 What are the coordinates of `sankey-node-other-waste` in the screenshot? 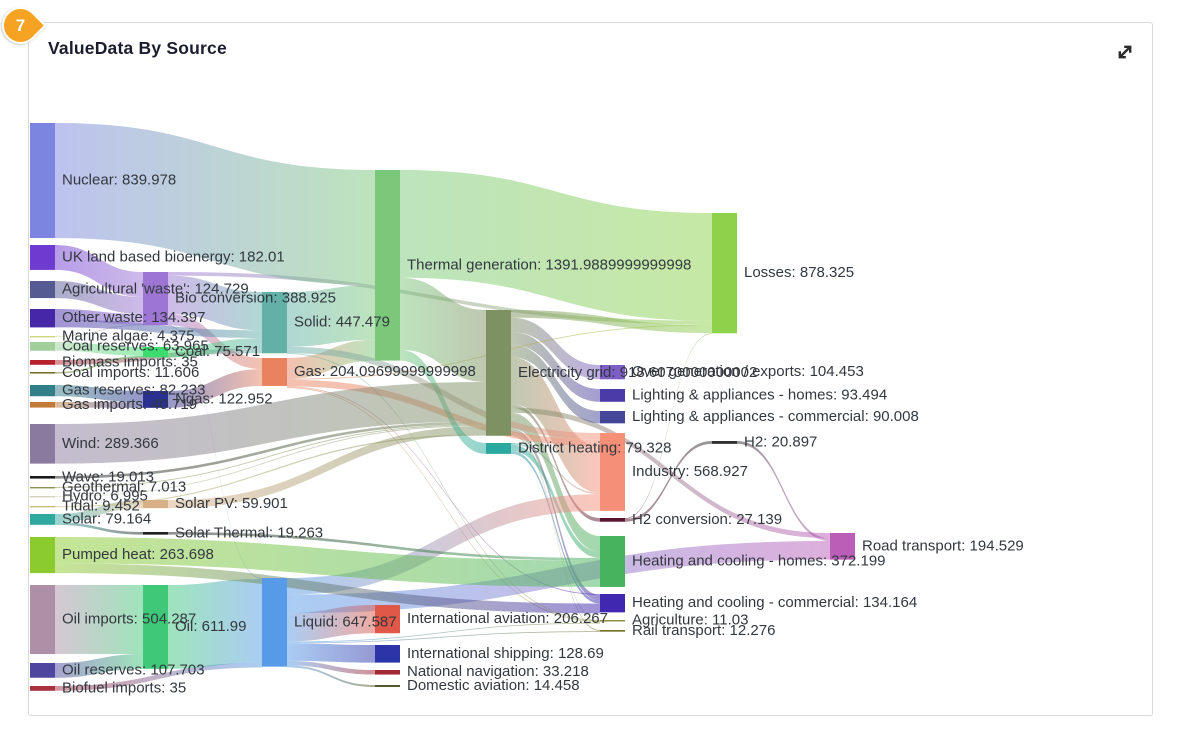 It's located at (42, 318).